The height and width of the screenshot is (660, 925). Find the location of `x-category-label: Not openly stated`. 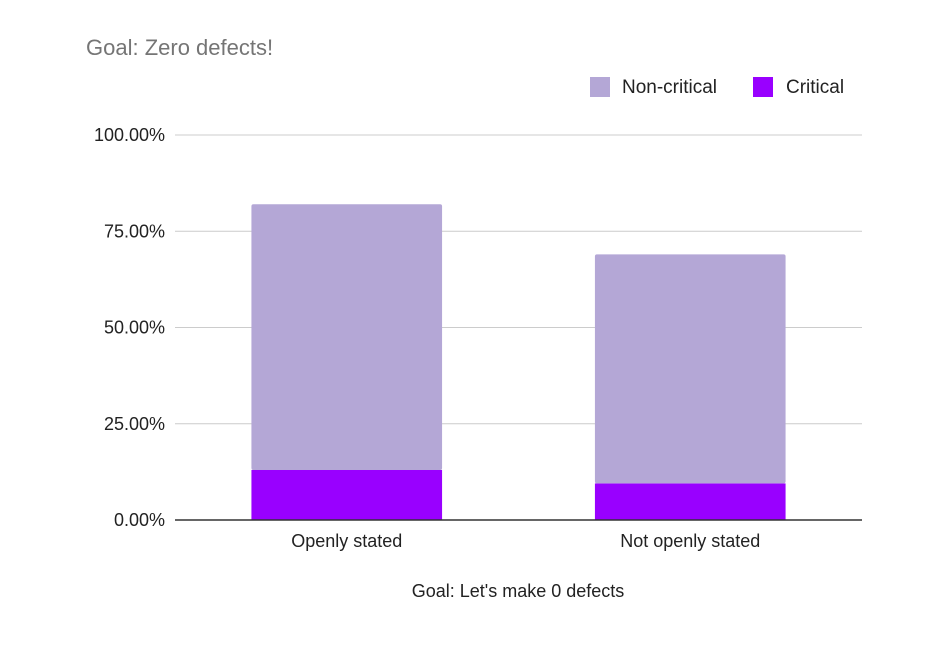

x-category-label: Not openly stated is located at coordinates (690, 541).